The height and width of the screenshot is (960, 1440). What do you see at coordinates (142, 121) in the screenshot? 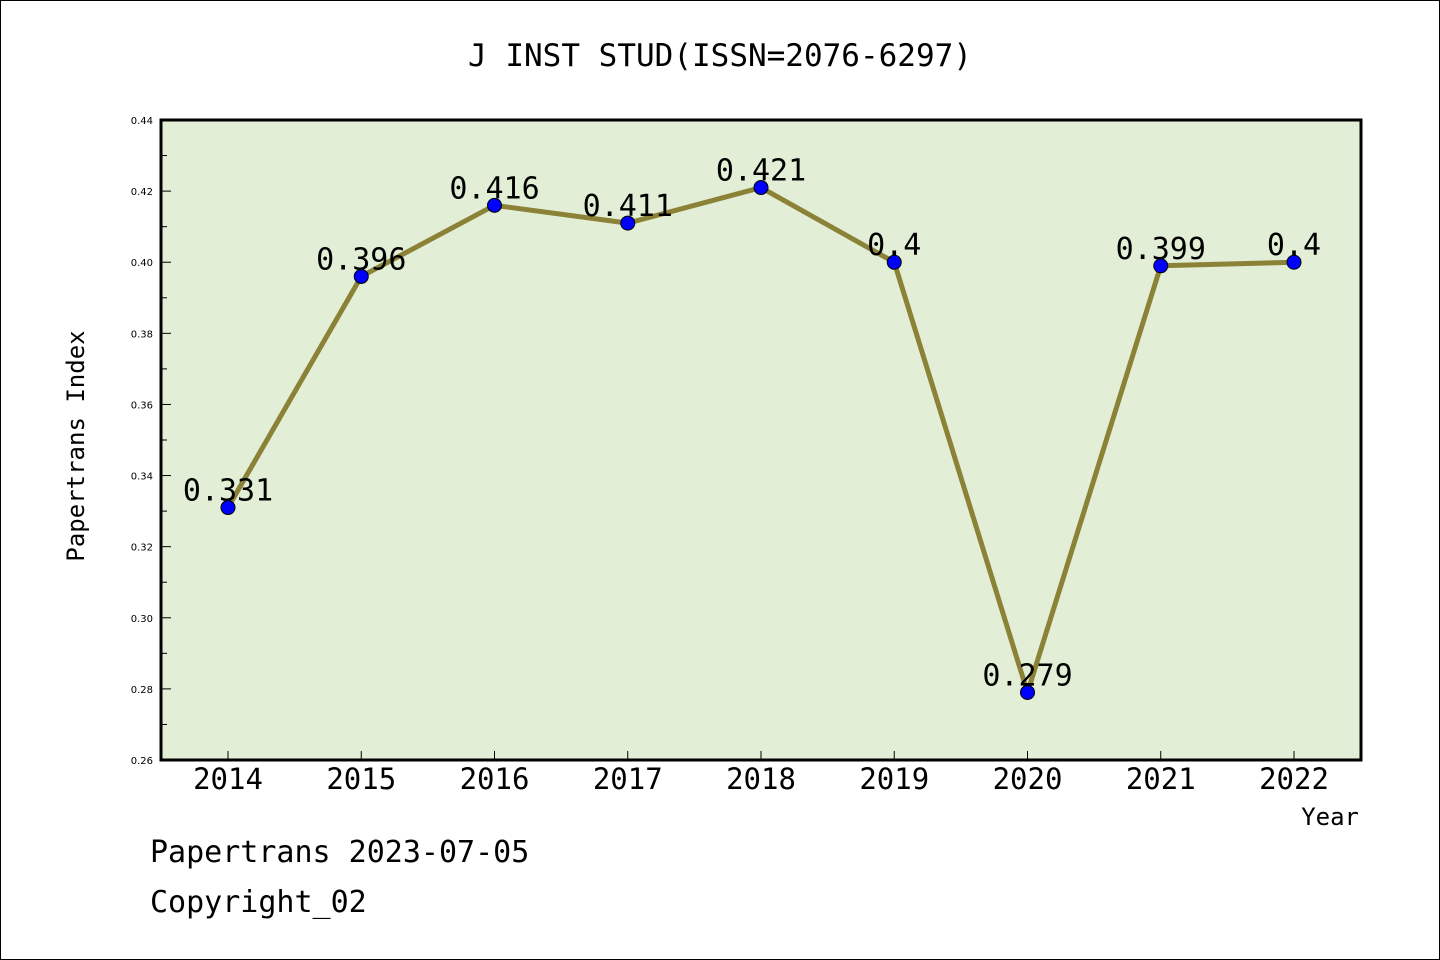
I see `y-tick-label: 0.44` at bounding box center [142, 121].